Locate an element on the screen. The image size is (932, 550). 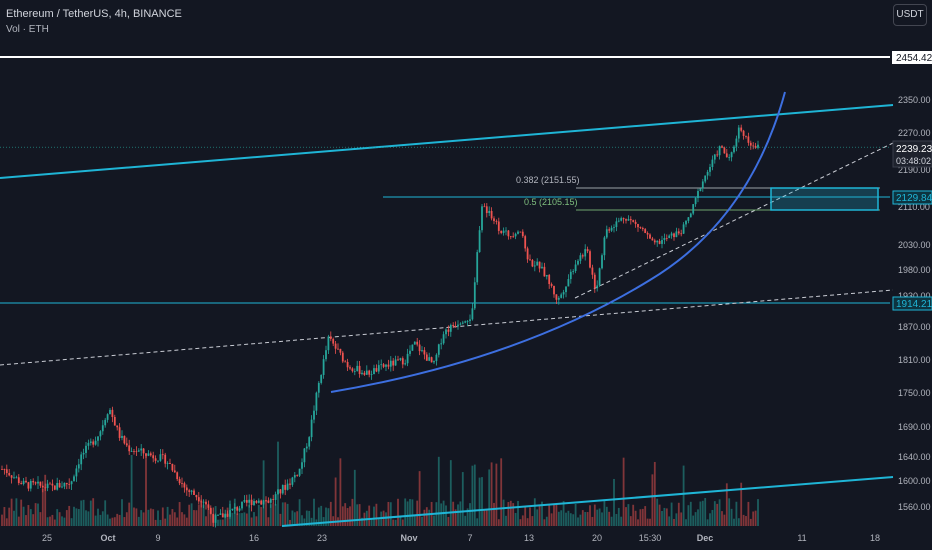
currency-button: USDT is located at coordinates (910, 15).